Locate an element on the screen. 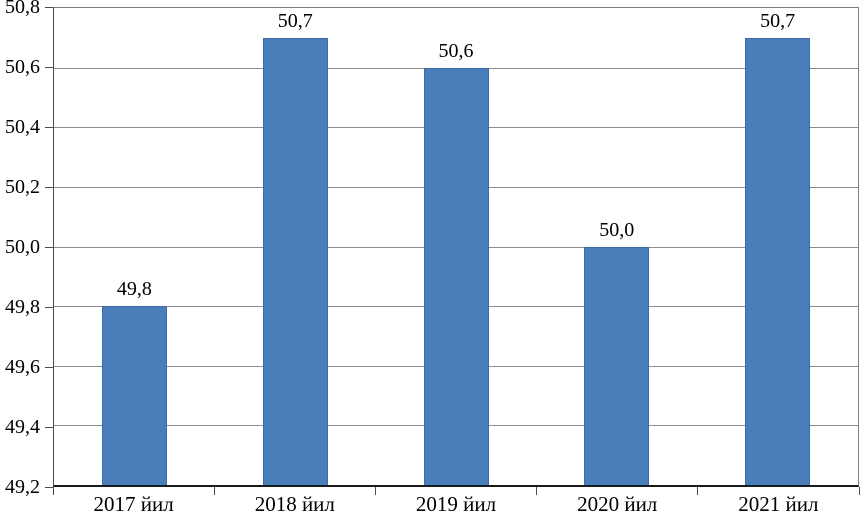  x-axis-category-label: 2021 йил is located at coordinates (778, 503).